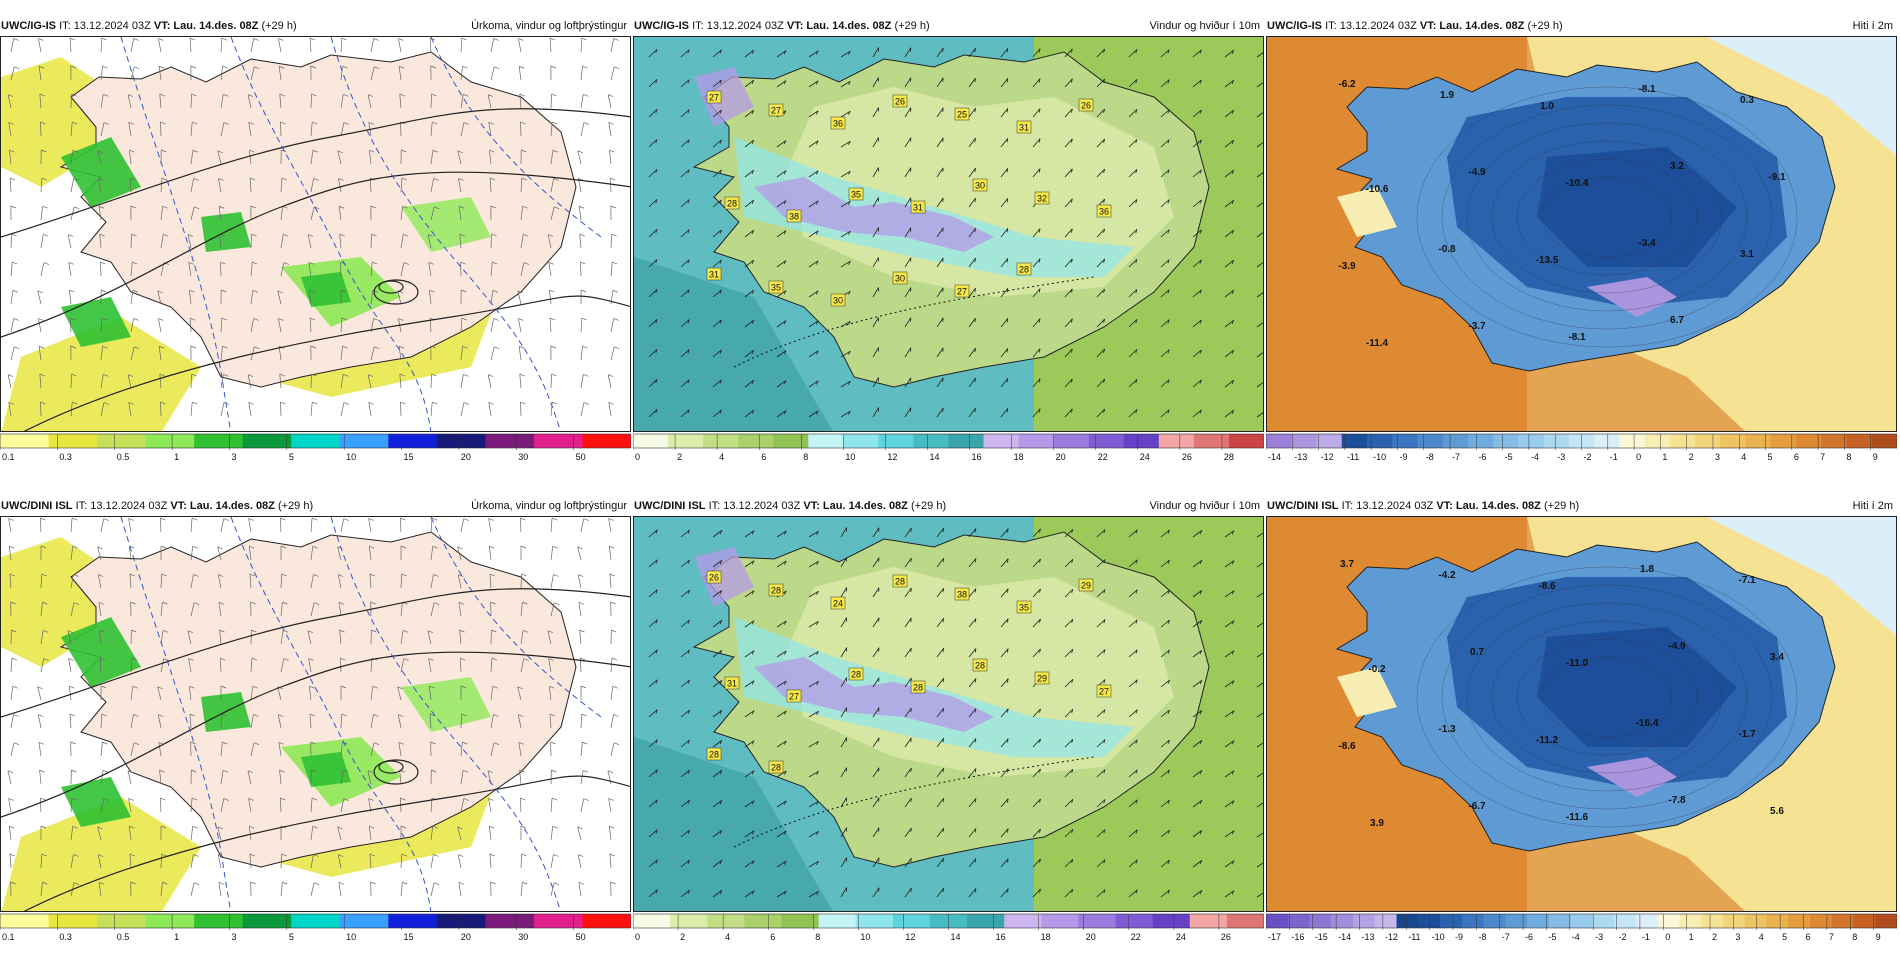 This screenshot has height=956, width=1900. What do you see at coordinates (176, 937) in the screenshot?
I see `colorbar-tick-label: 1` at bounding box center [176, 937].